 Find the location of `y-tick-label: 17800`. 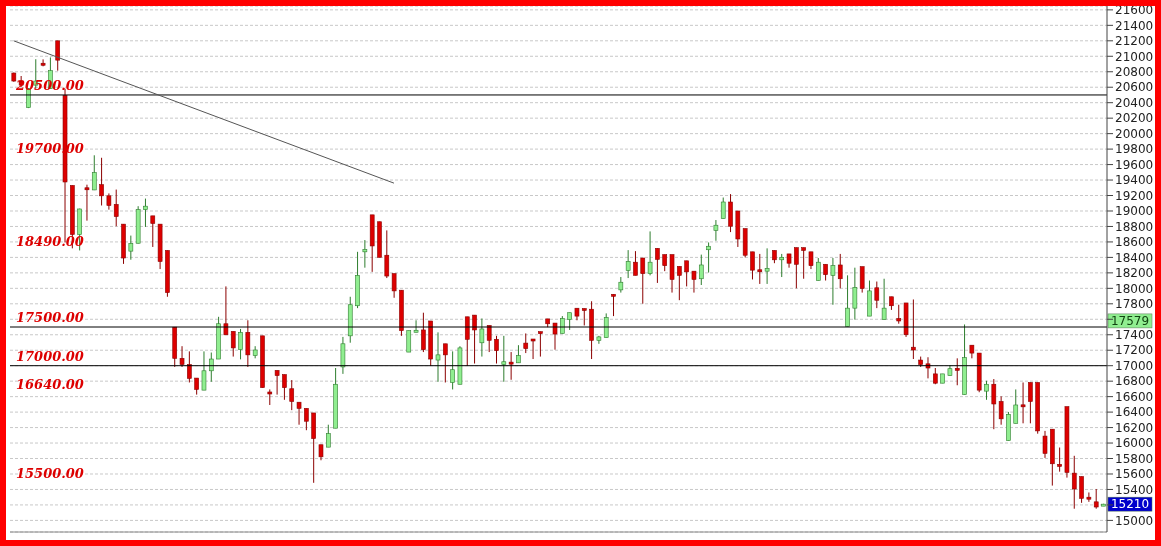

y-tick-label: 17800 is located at coordinates (1134, 304).